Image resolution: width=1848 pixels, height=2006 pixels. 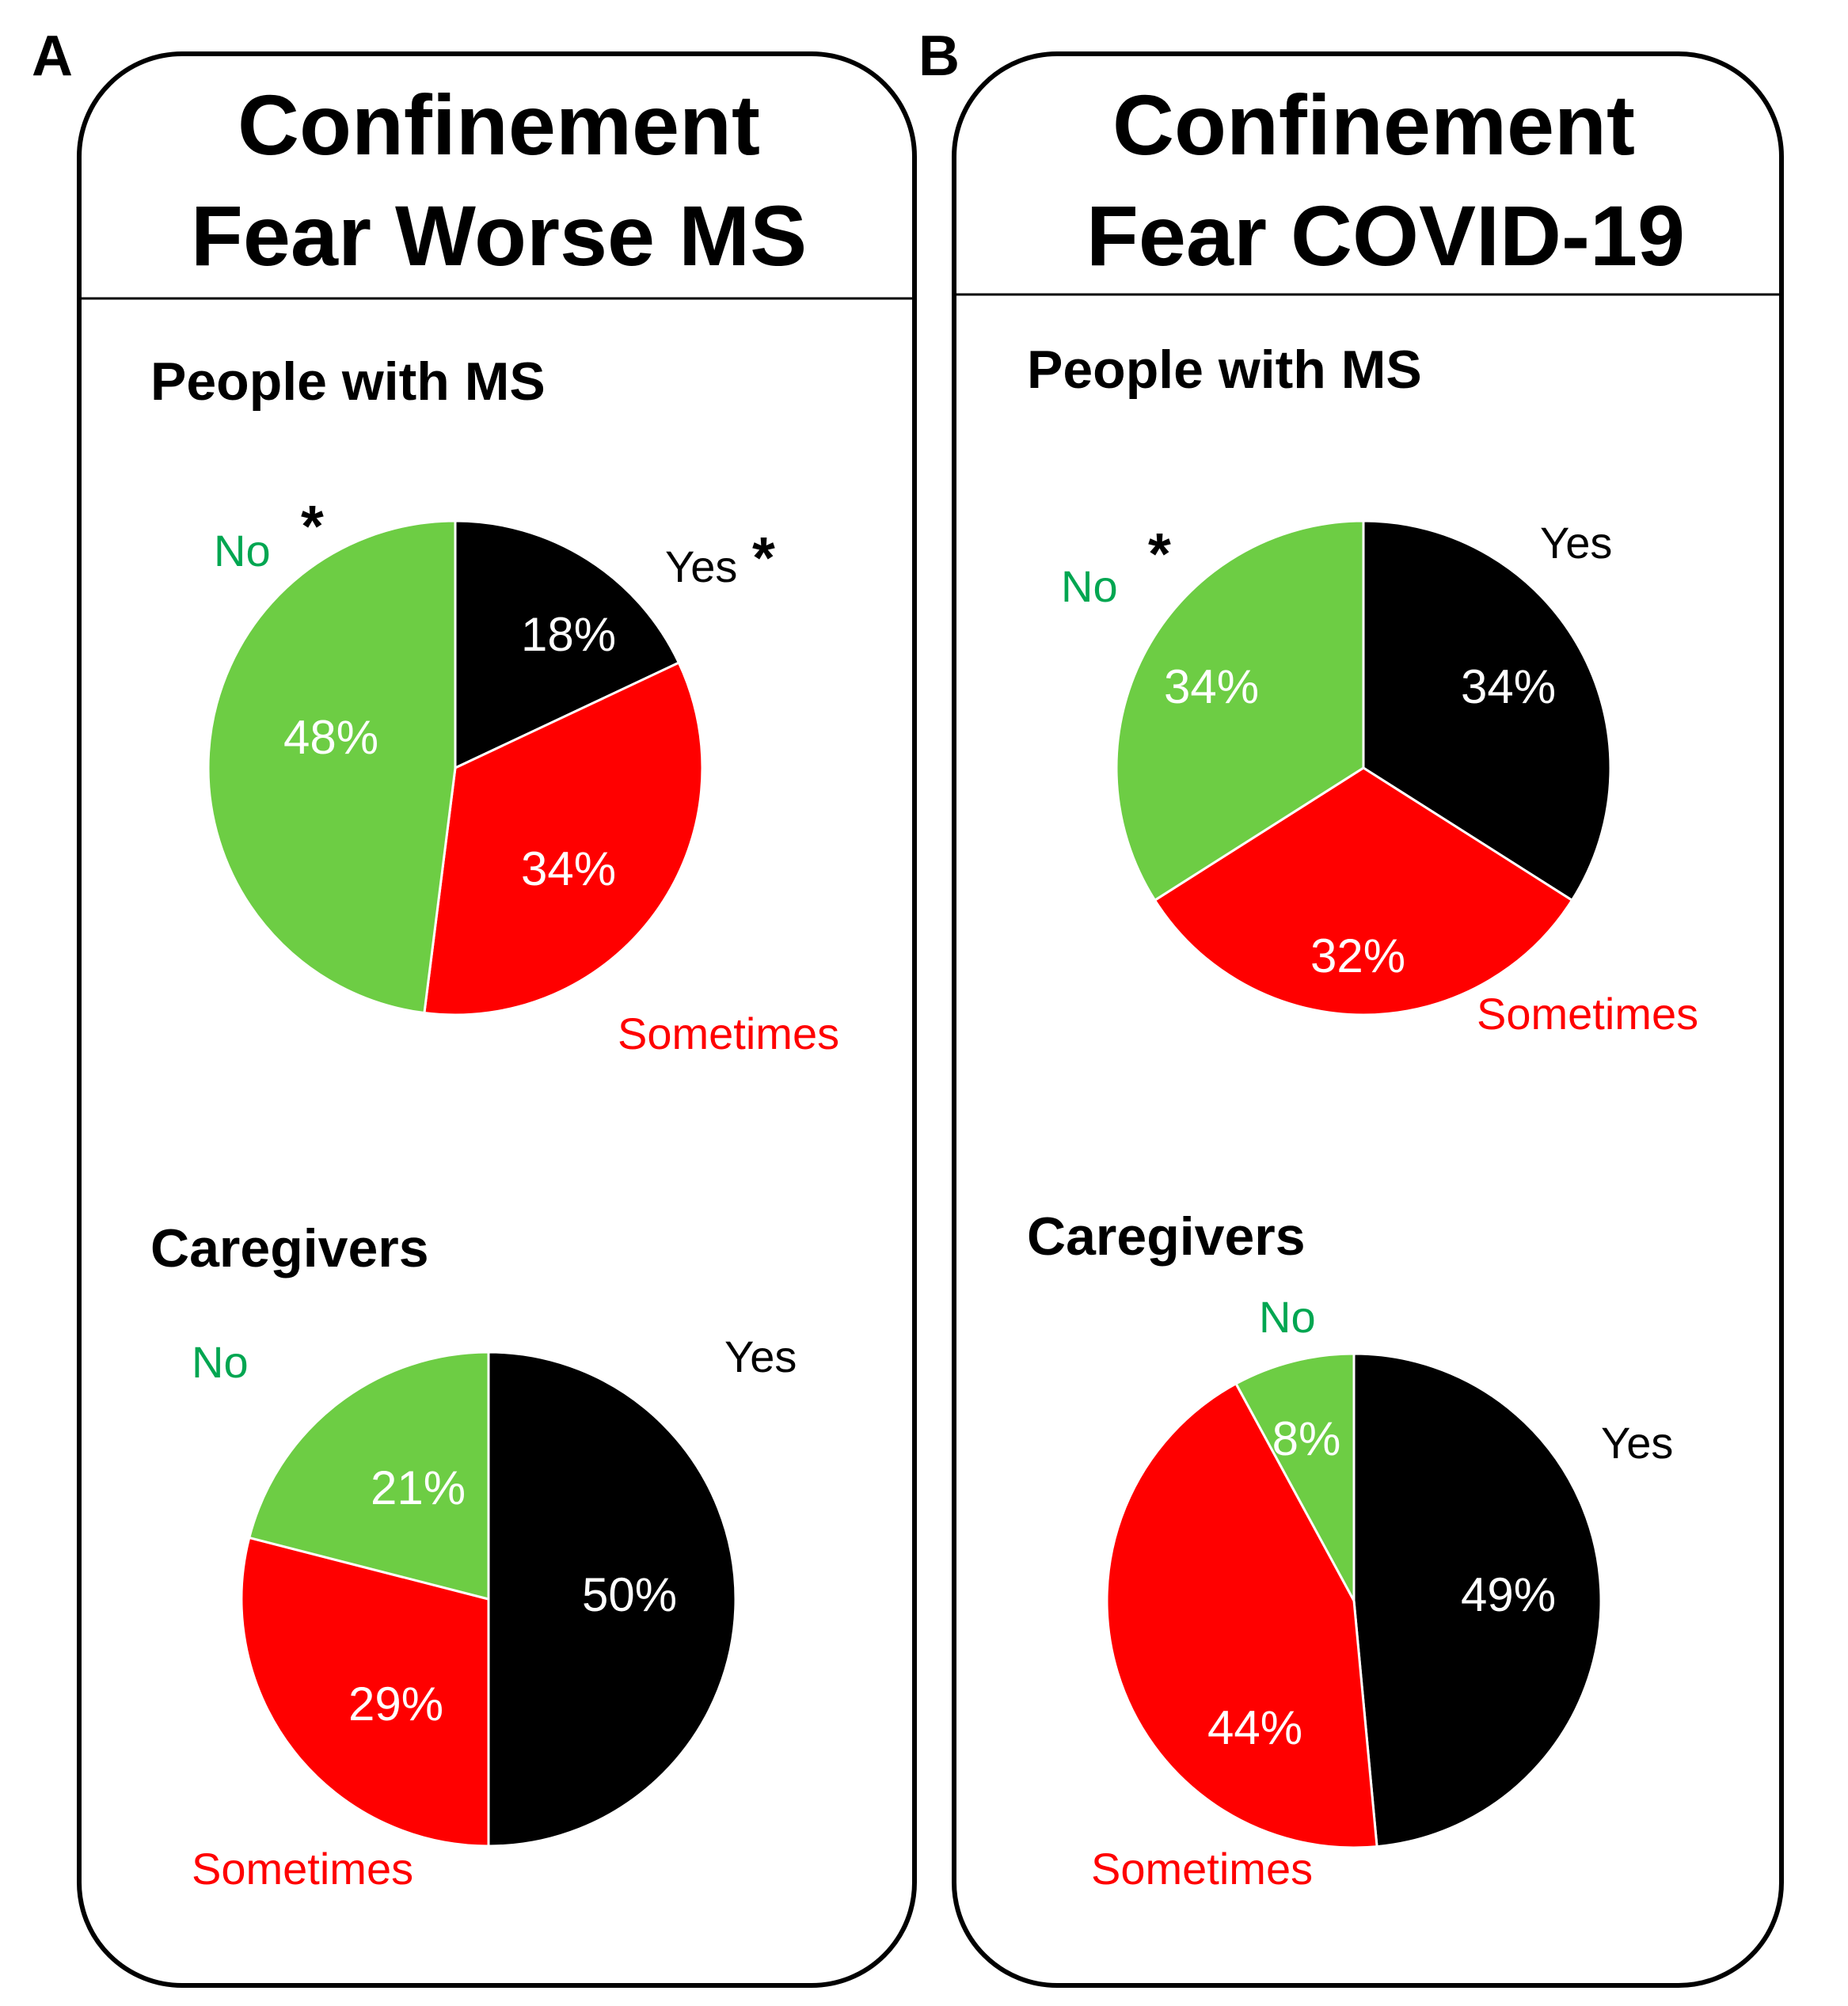 What do you see at coordinates (1373, 125) in the screenshot?
I see `panel-b-title-line1: Confinement` at bounding box center [1373, 125].